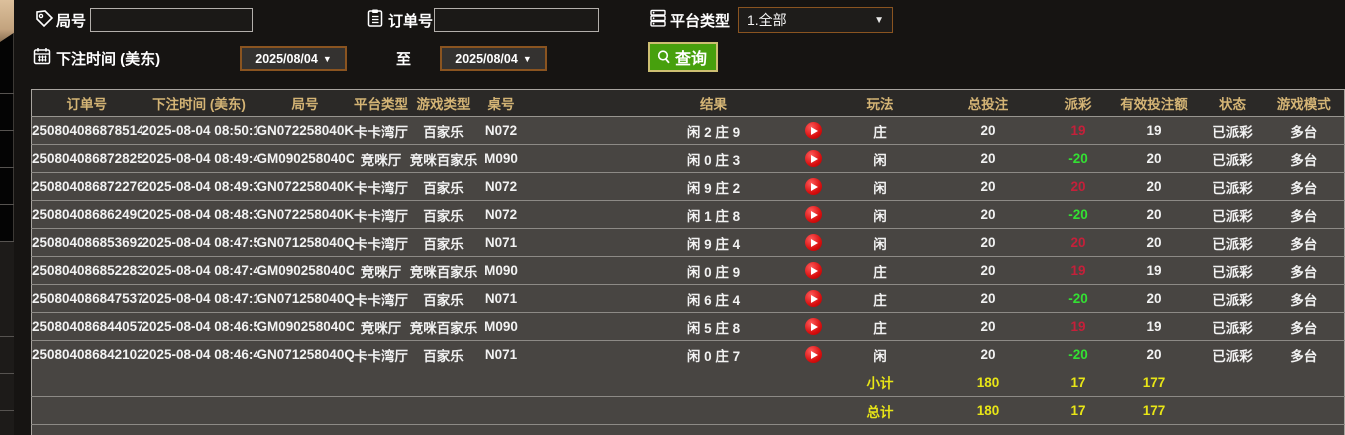  Describe the element at coordinates (713, 158) in the screenshot. I see `cell-result: 闲 0 庄 3` at that location.